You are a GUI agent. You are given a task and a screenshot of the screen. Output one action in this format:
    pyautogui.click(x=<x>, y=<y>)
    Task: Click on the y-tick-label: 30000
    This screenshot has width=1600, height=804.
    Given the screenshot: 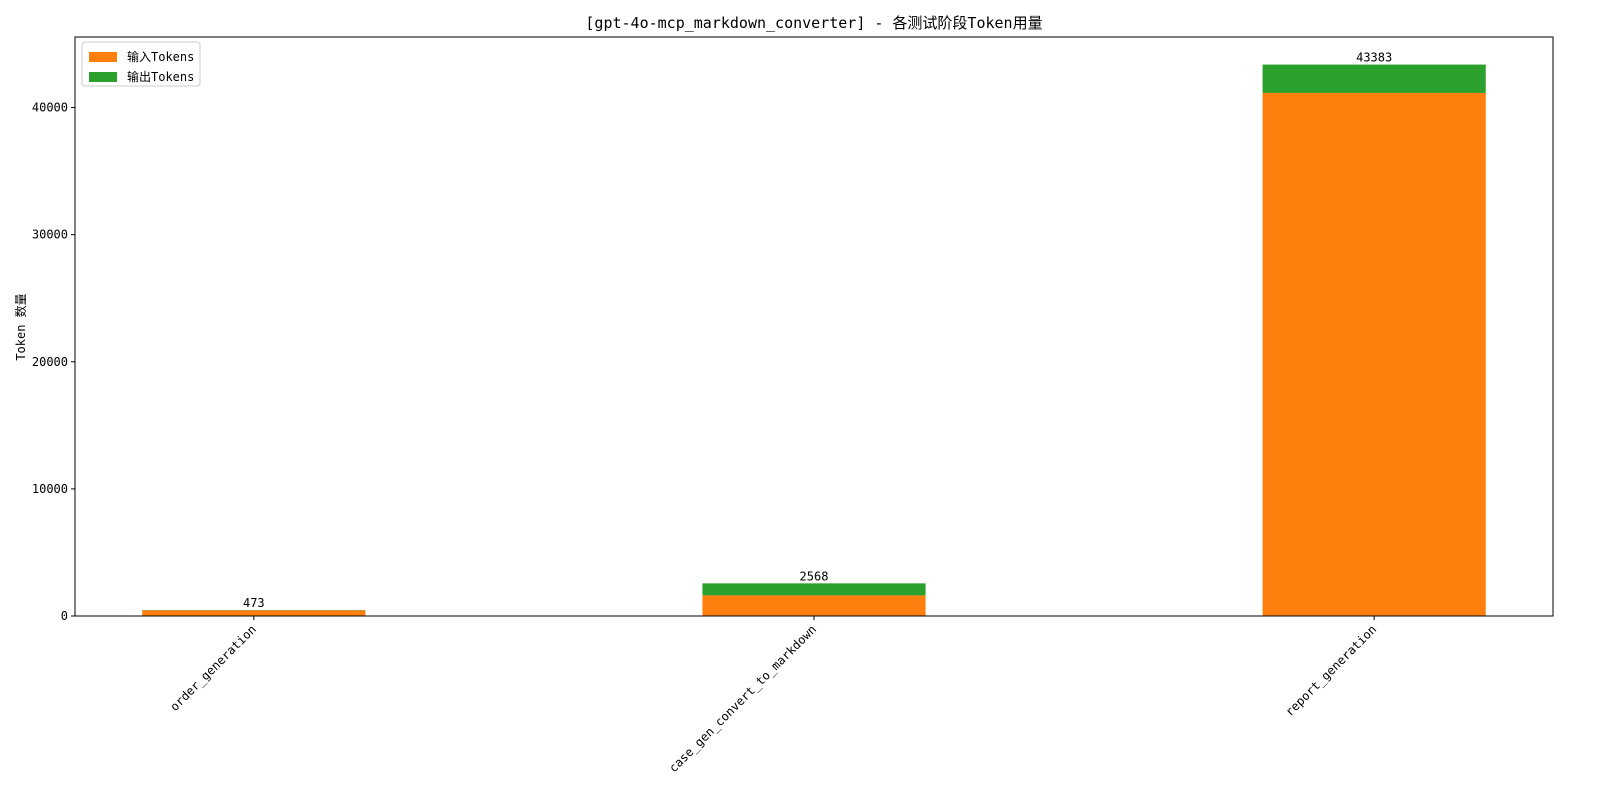 What is the action you would take?
    pyautogui.click(x=50, y=235)
    